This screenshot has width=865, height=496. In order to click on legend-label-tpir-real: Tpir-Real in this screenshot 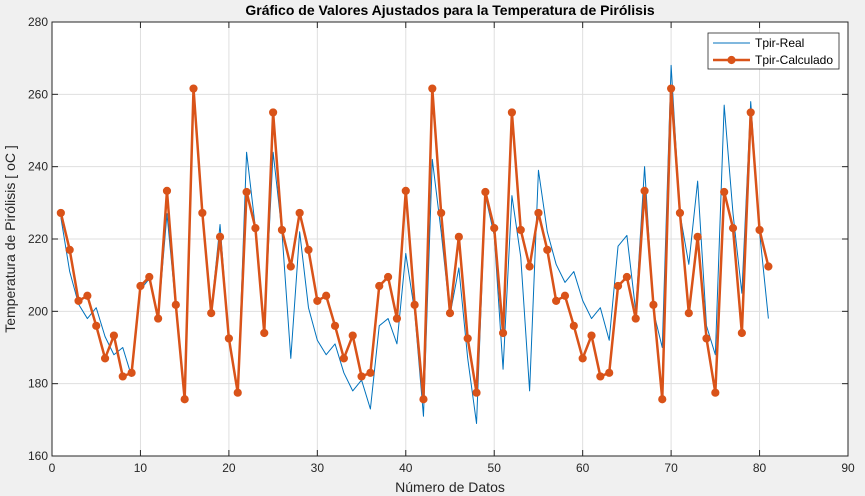, I will do `click(779, 43)`.